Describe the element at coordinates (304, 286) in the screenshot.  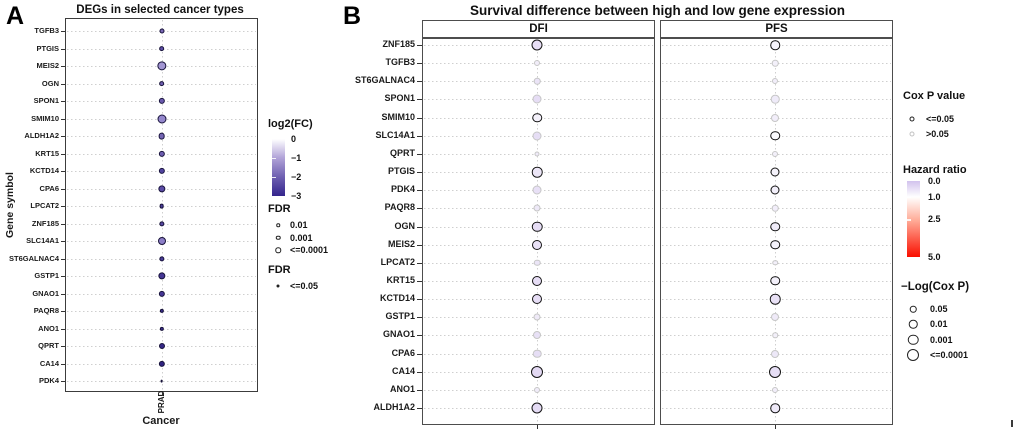
I see `legend-fdr-shape-label: <=0.05` at that location.